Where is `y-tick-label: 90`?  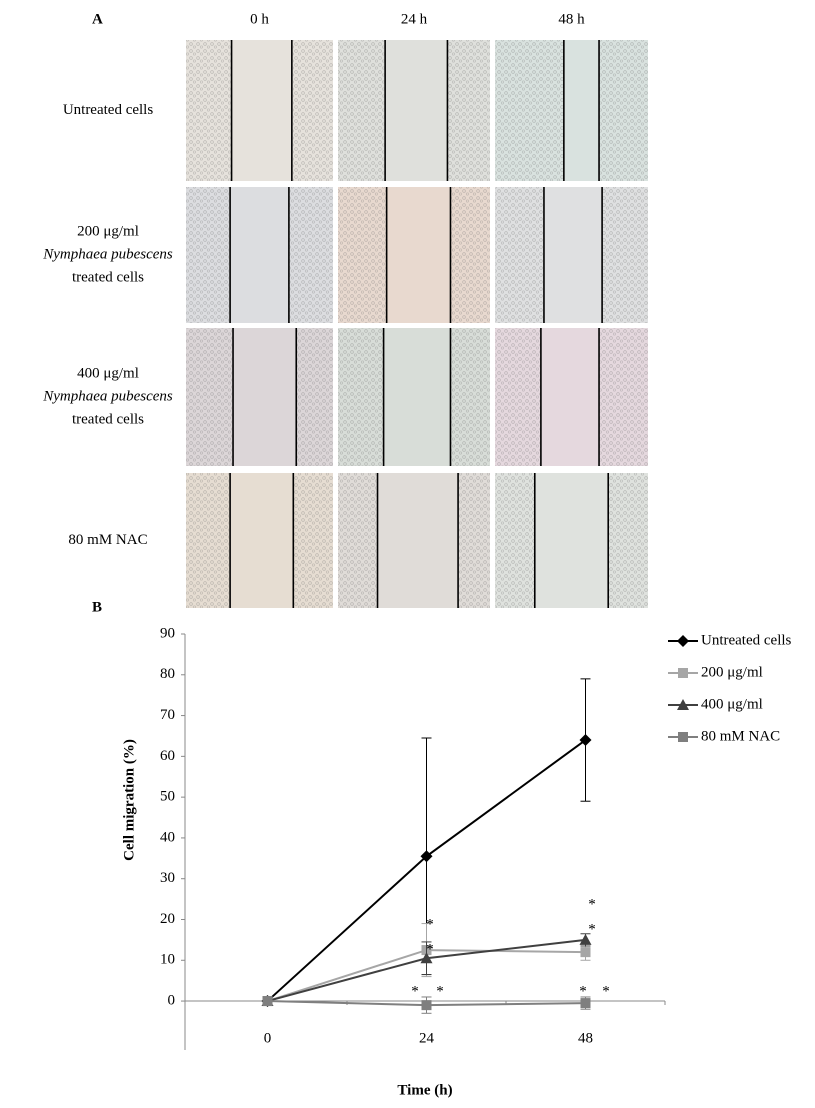
y-tick-label: 90 is located at coordinates (167, 633).